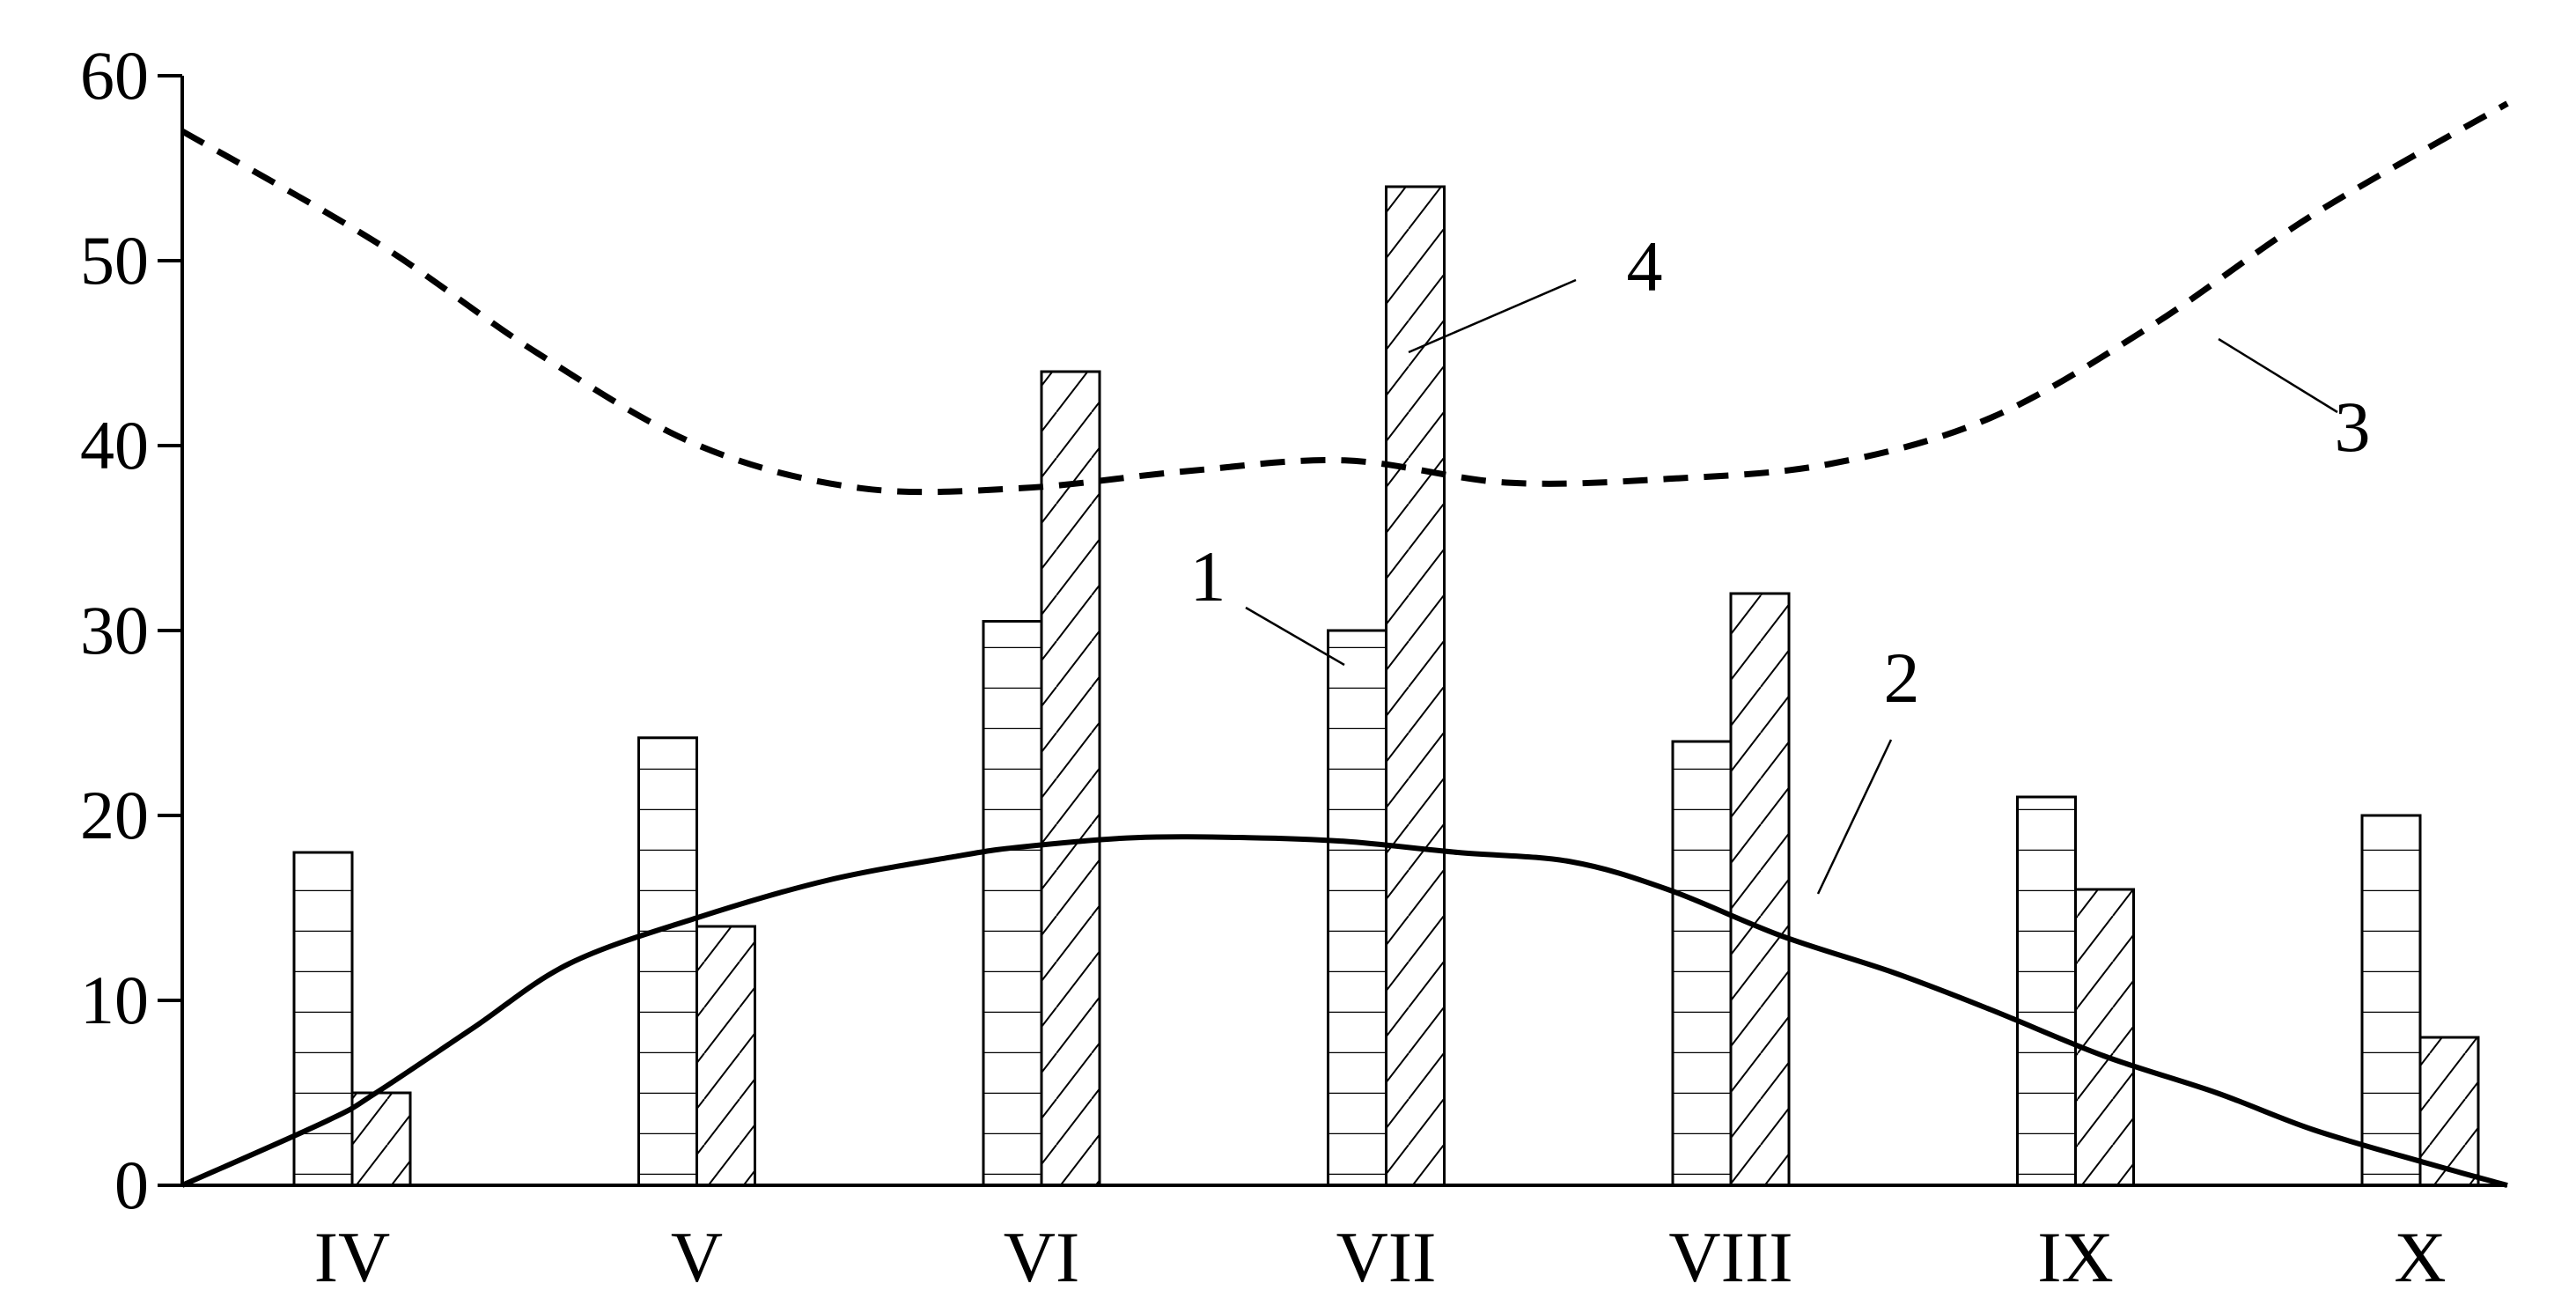 Image resolution: width=2576 pixels, height=1313 pixels. What do you see at coordinates (115, 1000) in the screenshot?
I see `y-tick-label: 10` at bounding box center [115, 1000].